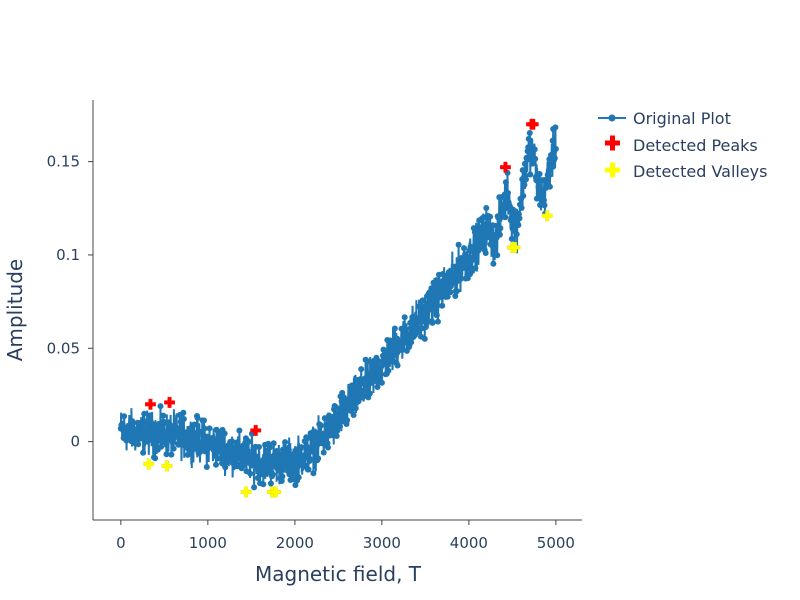 This screenshot has width=800, height=600. Describe the element at coordinates (295, 543) in the screenshot. I see `x-tick-label: 2000` at that location.